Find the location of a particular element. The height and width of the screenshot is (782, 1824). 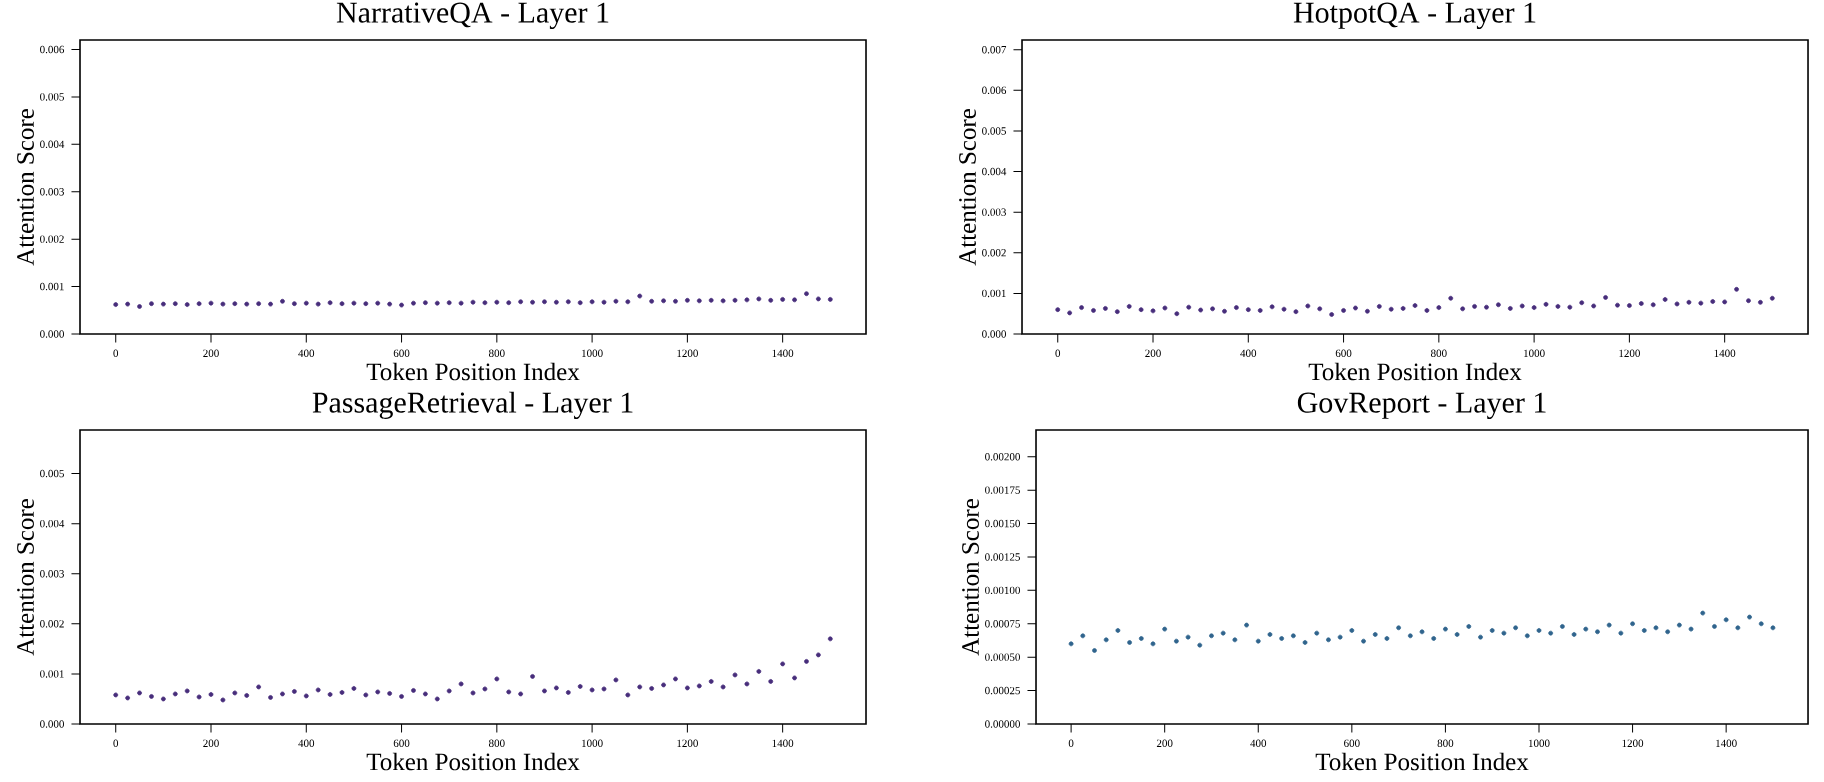

chart-title: HotpotQA - Layer 1 is located at coordinates (1414, 15).